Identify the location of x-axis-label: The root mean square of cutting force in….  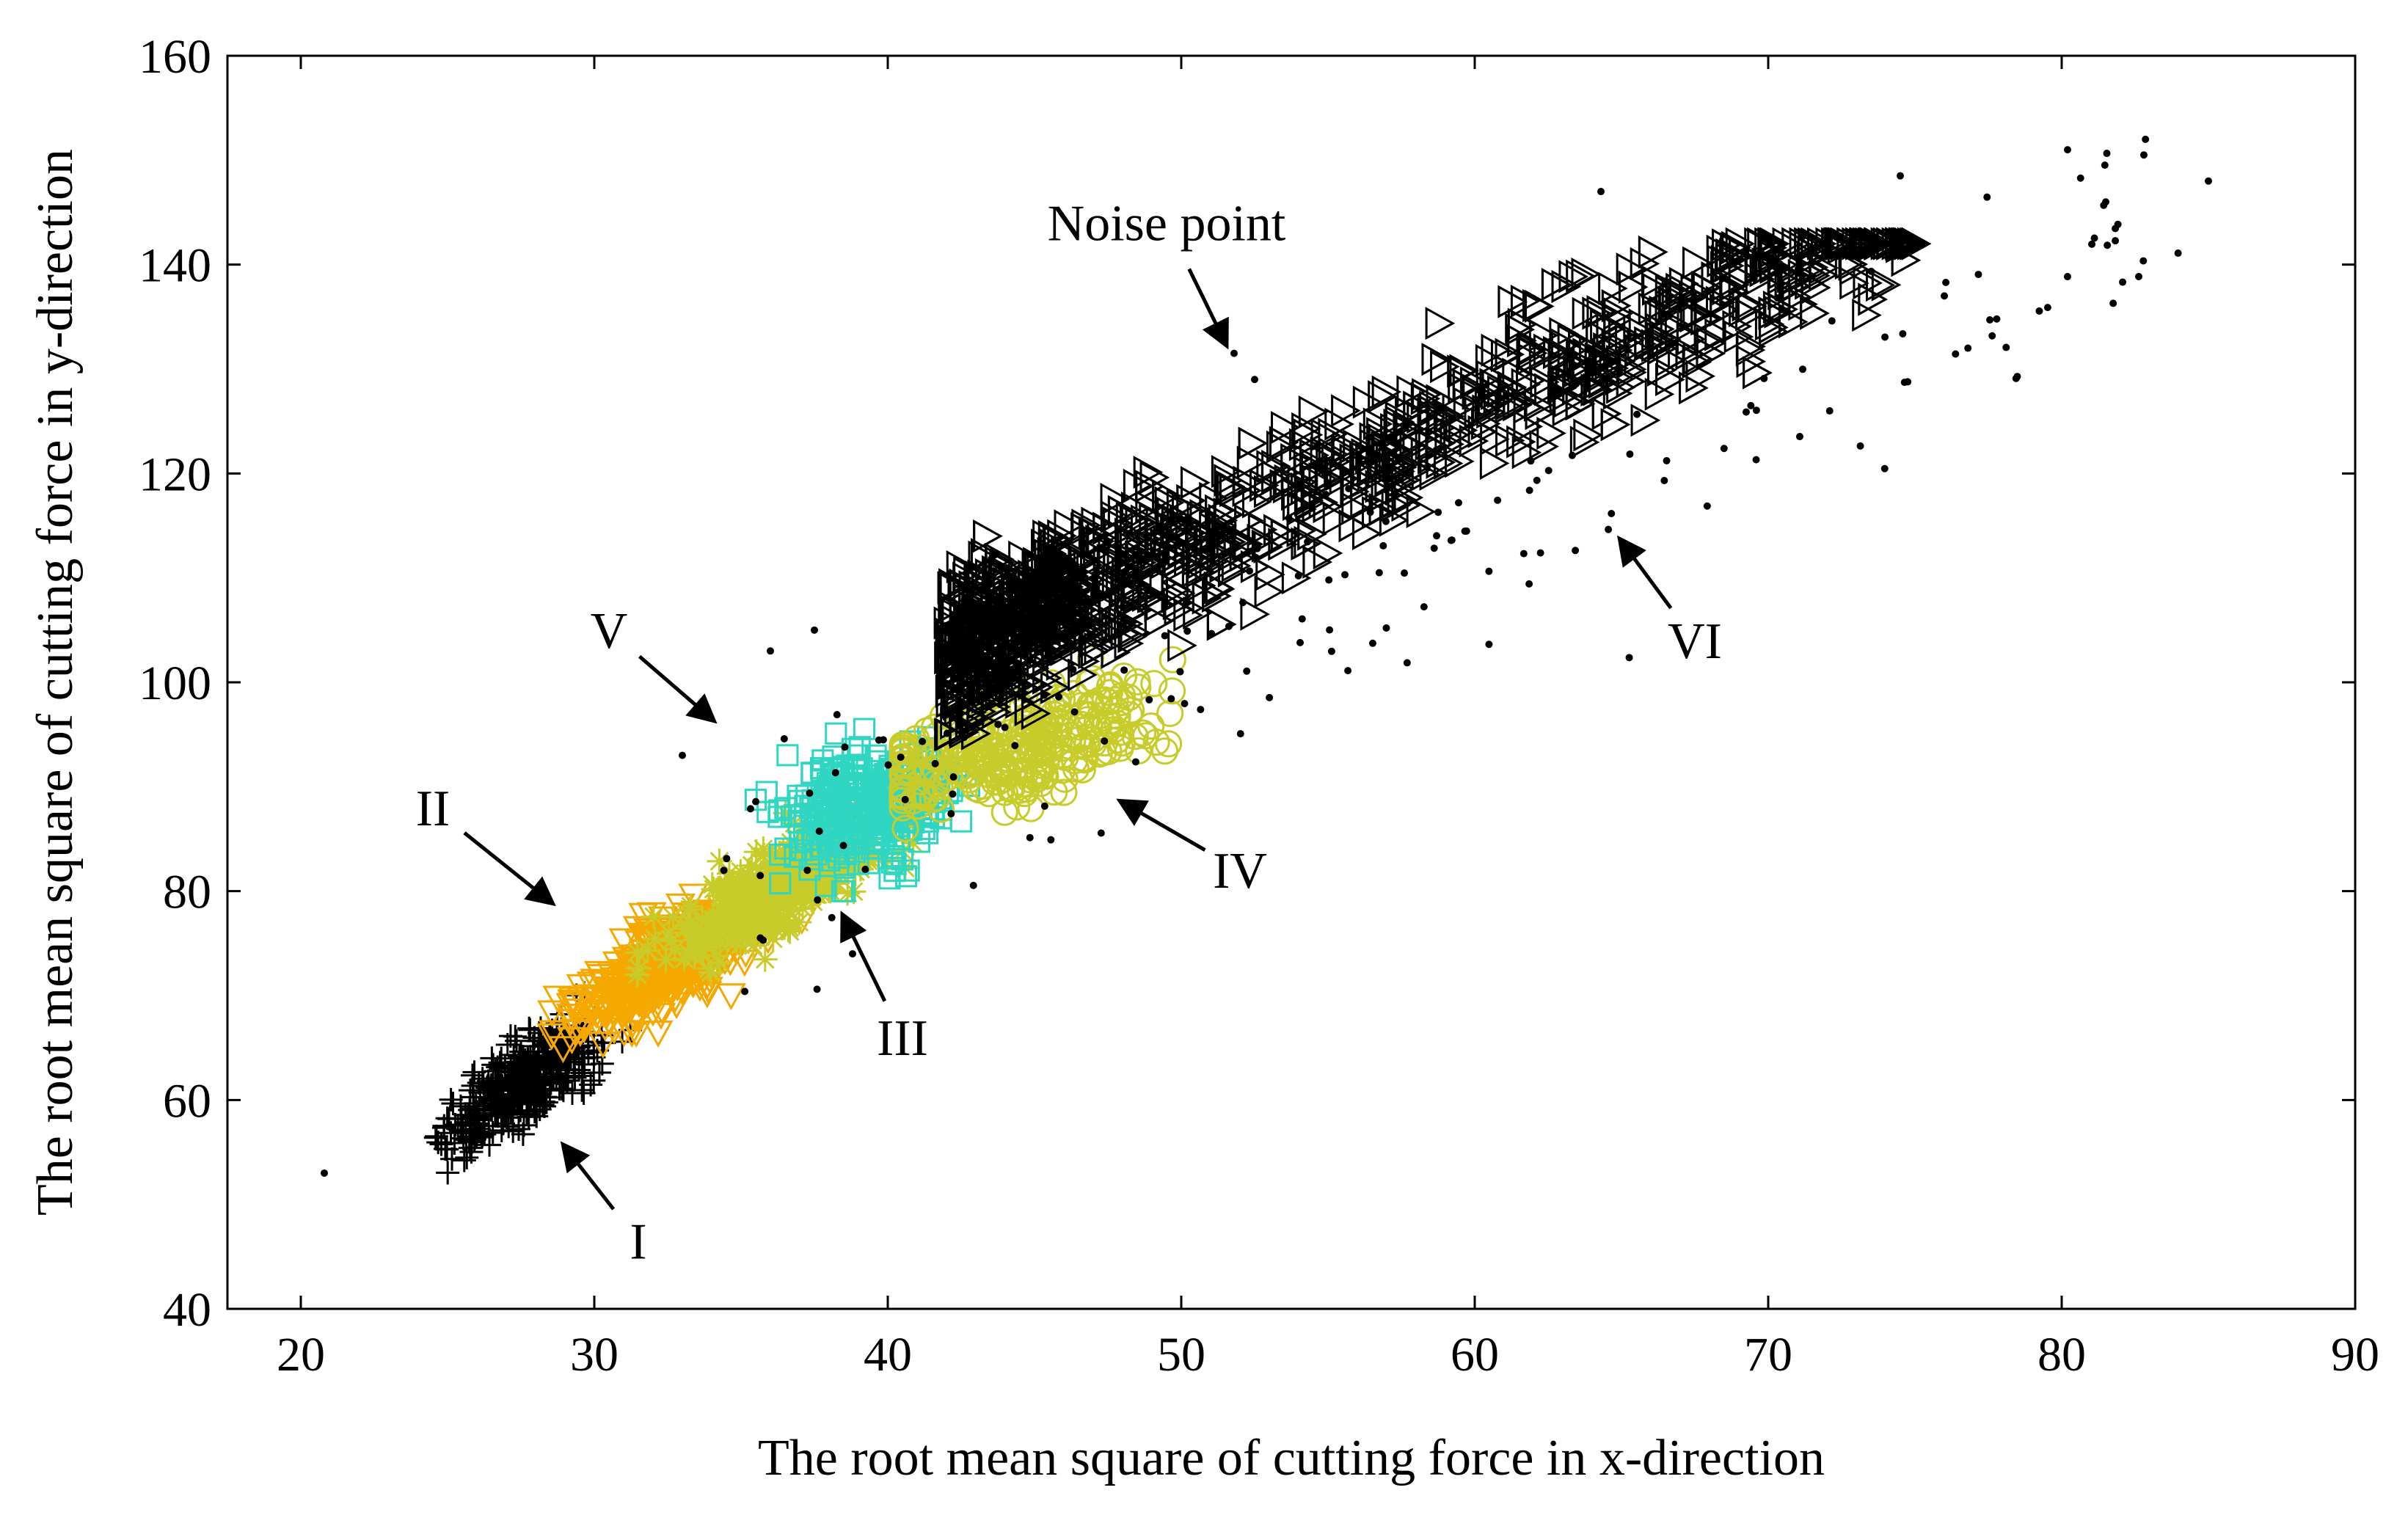
(1291, 1458).